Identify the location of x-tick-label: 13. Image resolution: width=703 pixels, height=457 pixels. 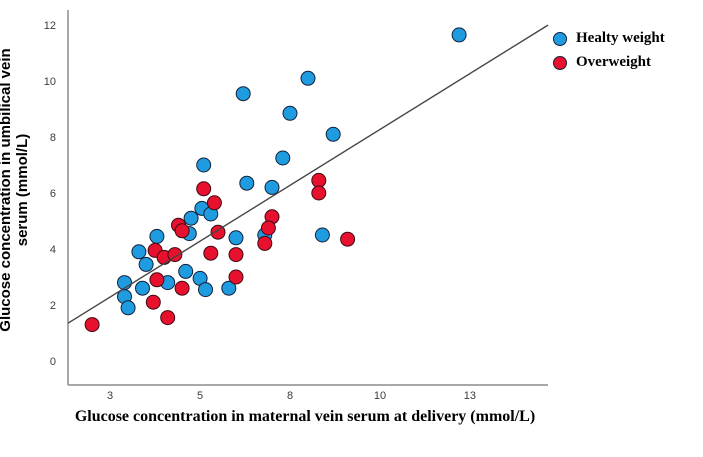
(470, 396).